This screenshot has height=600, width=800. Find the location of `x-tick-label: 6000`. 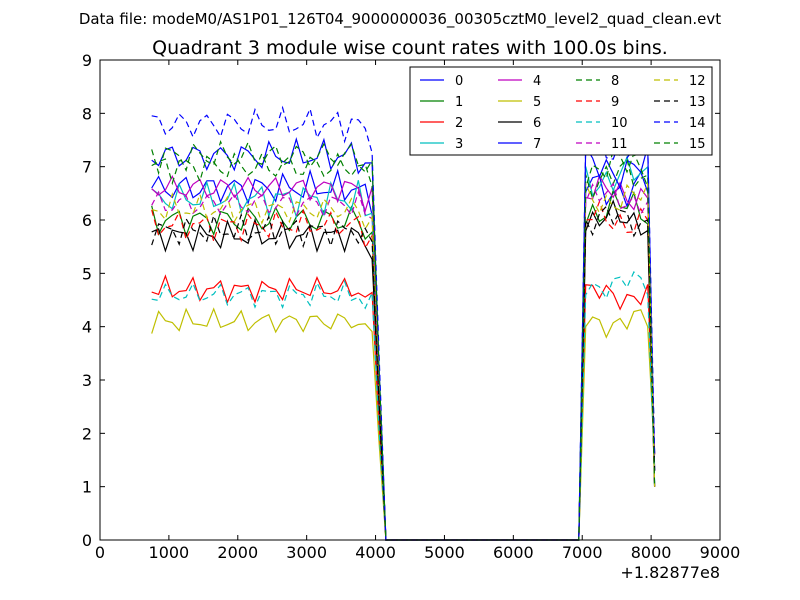

x-tick-label: 6000 is located at coordinates (513, 552).